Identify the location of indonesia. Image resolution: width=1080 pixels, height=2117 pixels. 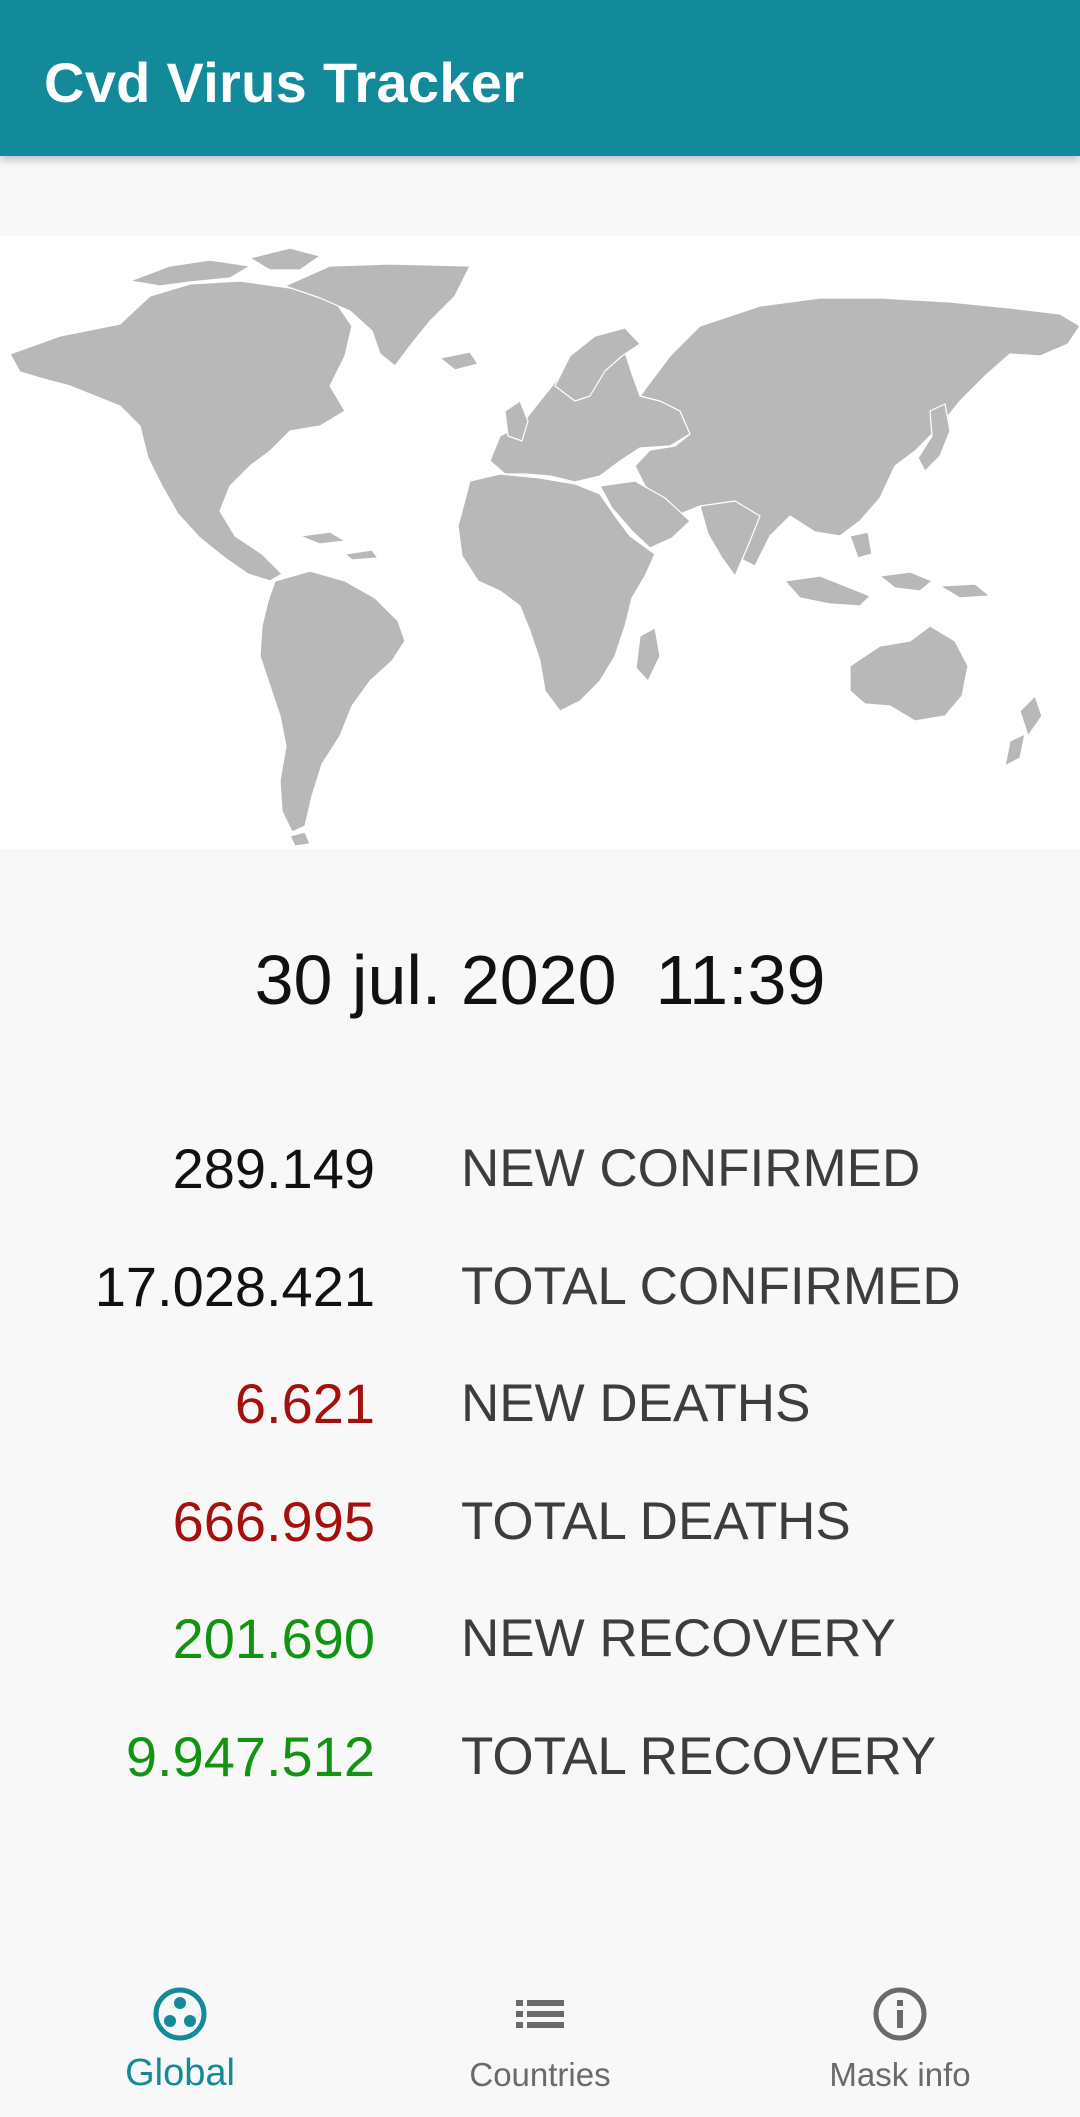
(827, 591).